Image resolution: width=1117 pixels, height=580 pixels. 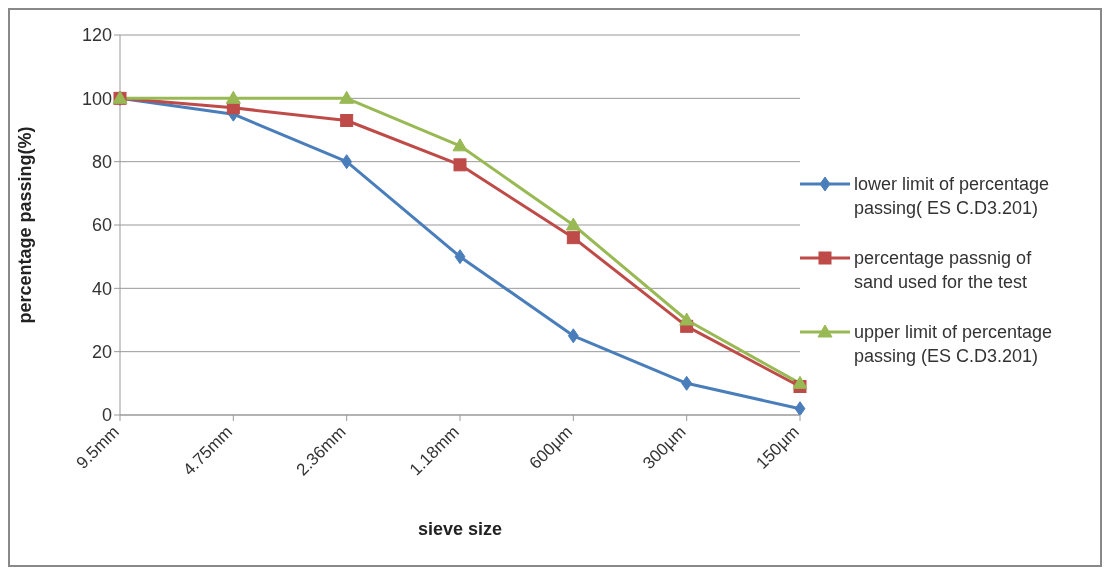 What do you see at coordinates (101, 288) in the screenshot?
I see `y-tick-label: 40` at bounding box center [101, 288].